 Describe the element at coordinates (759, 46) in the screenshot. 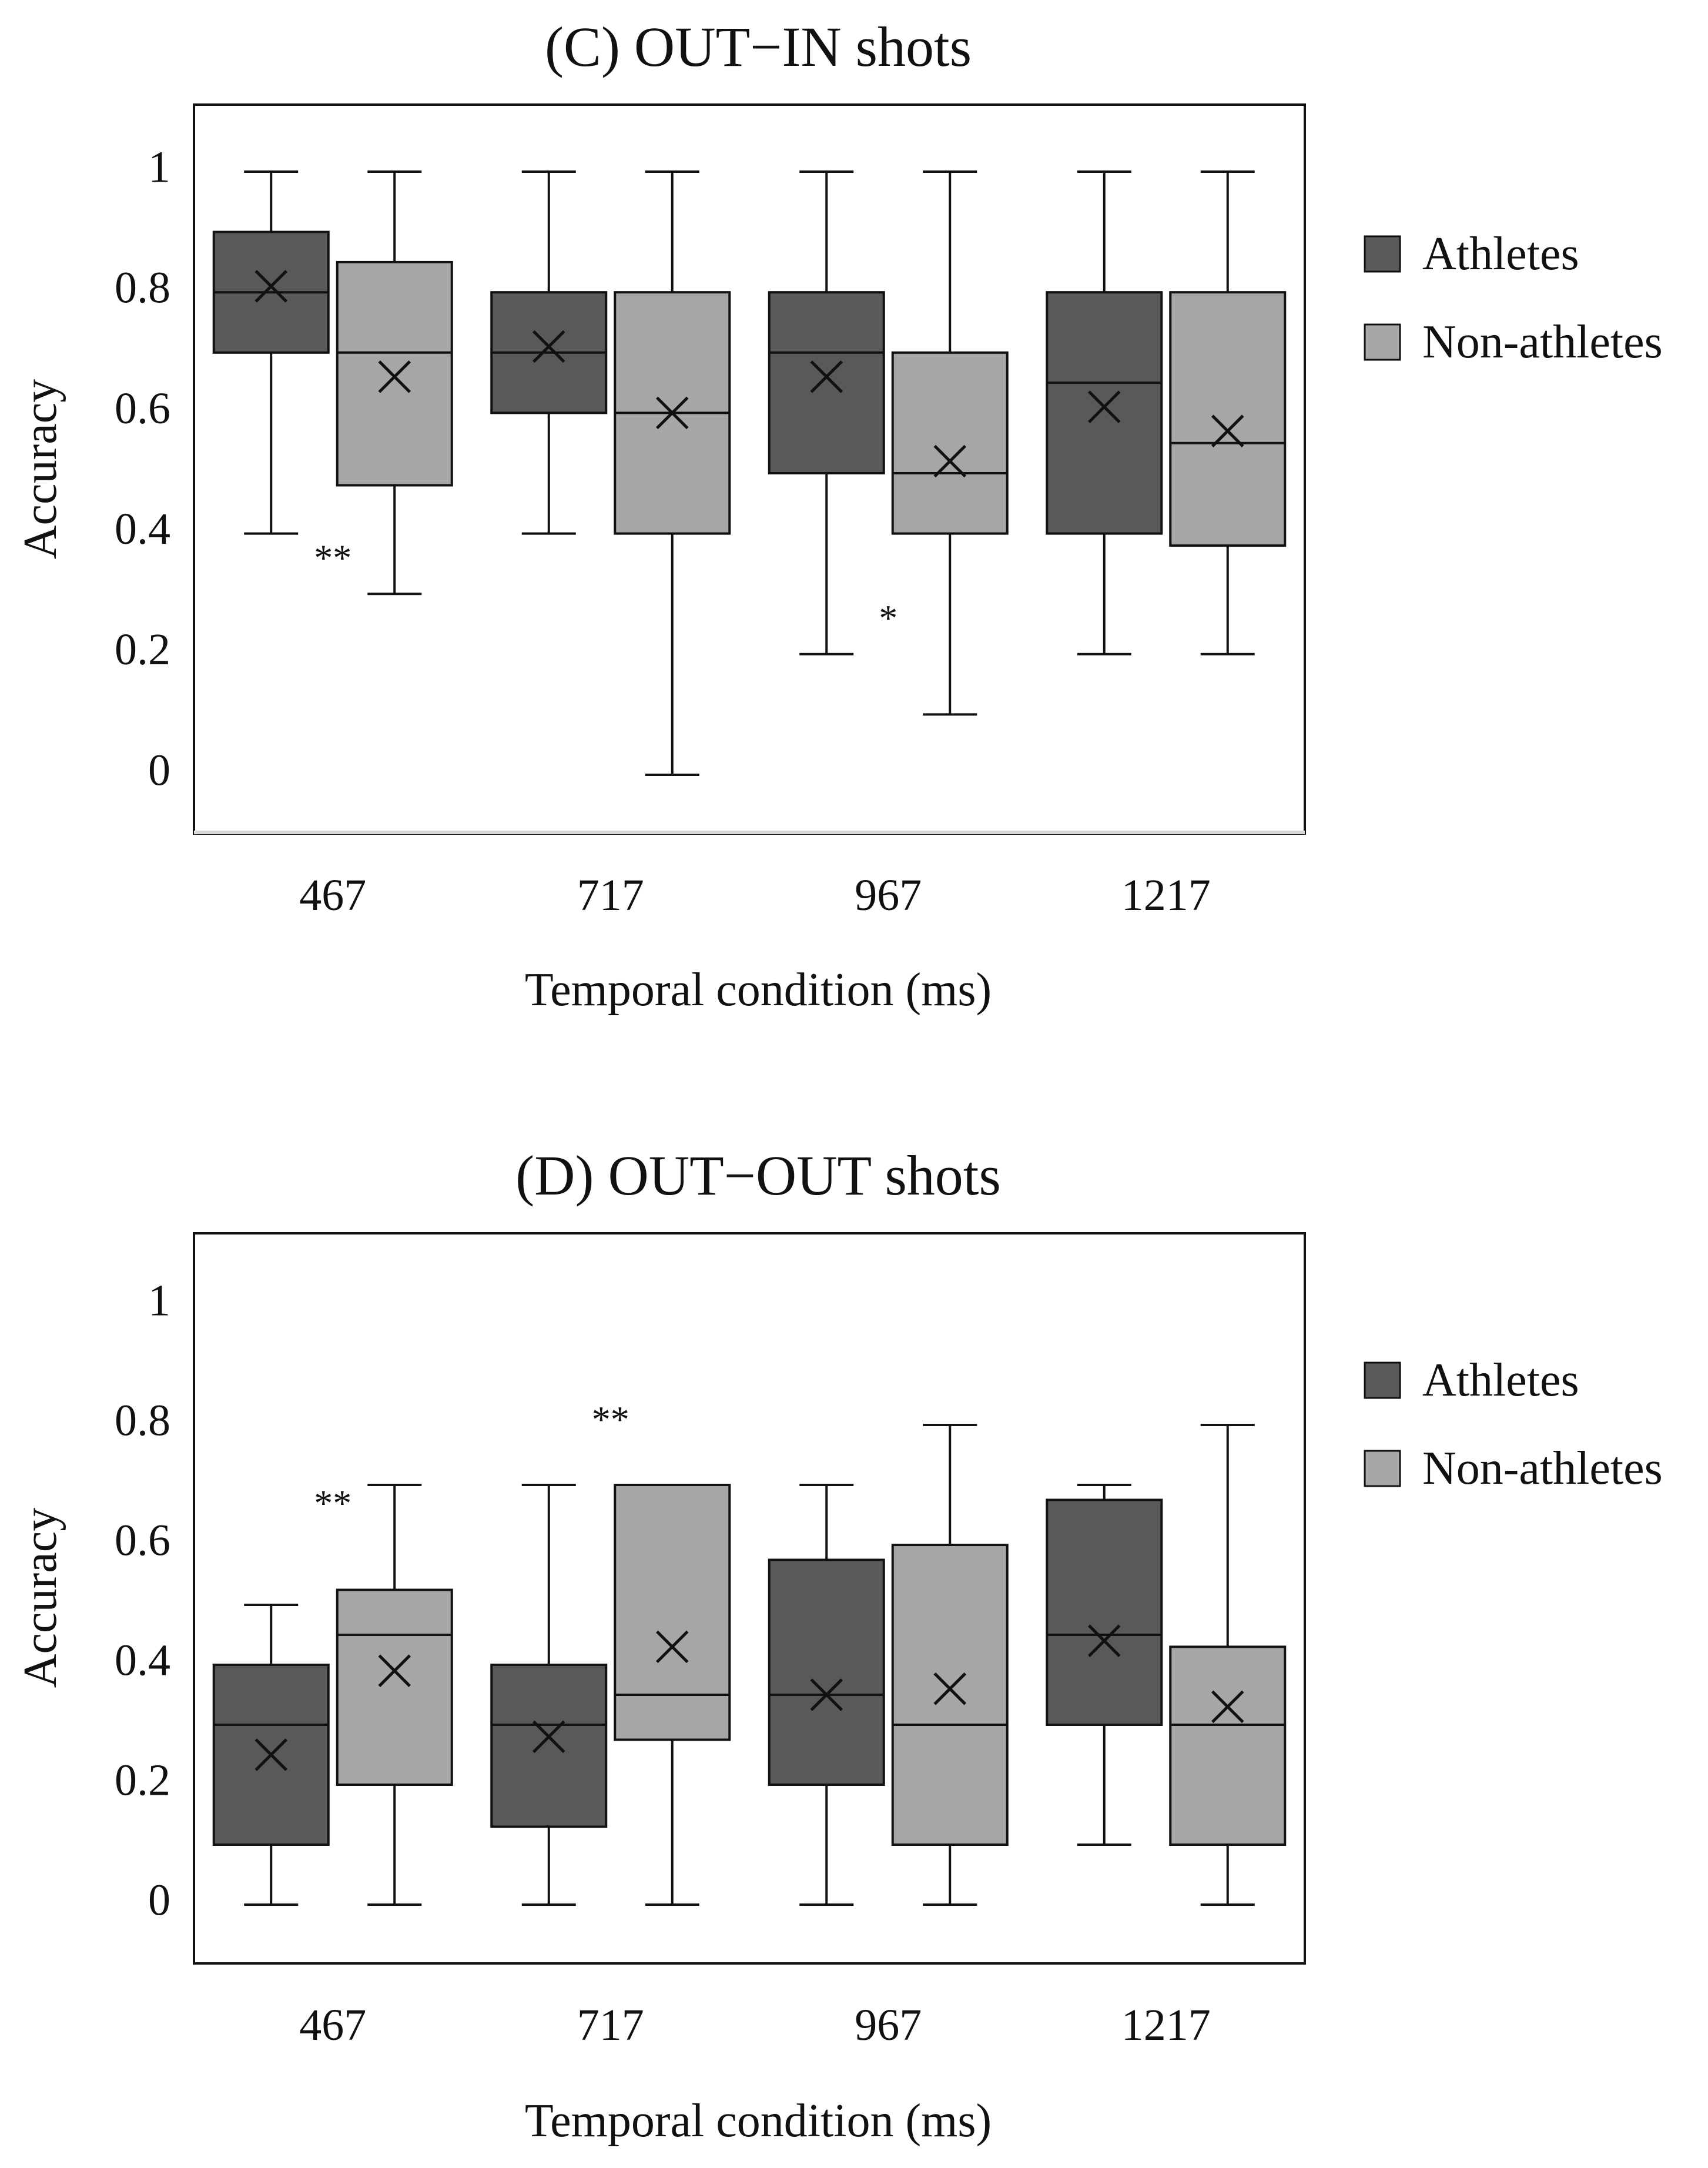

I see `chart-title: (C) OUT−IN shots` at that location.